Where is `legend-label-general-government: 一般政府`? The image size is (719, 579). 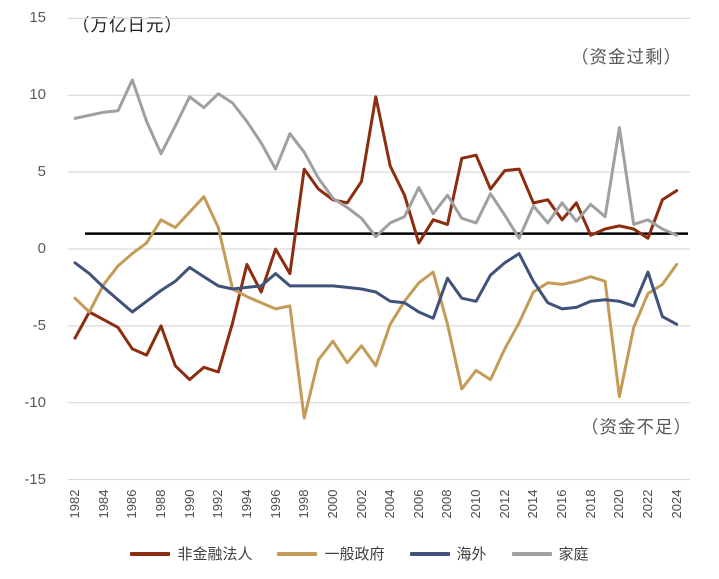 legend-label-general-government: 一般政府 is located at coordinates (354, 554).